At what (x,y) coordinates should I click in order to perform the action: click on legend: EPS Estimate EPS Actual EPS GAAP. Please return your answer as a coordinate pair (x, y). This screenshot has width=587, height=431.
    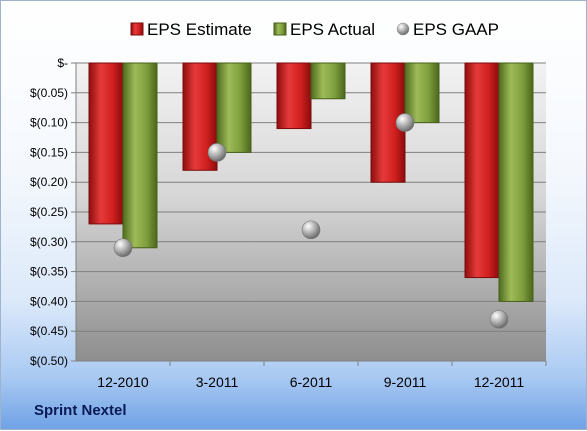
    Looking at the image, I should click on (314, 29).